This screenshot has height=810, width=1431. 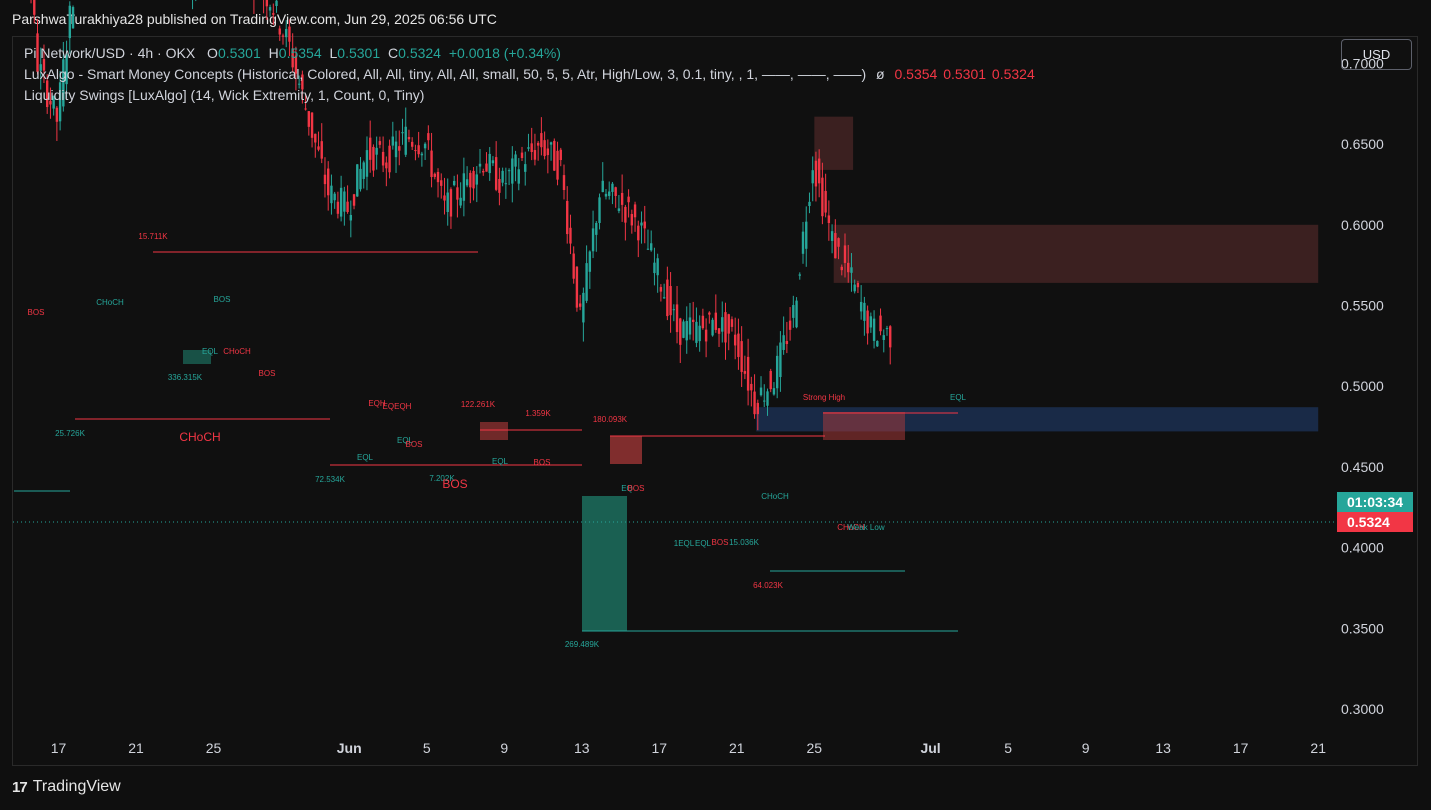 I want to click on low-label: L, so click(x=333, y=53).